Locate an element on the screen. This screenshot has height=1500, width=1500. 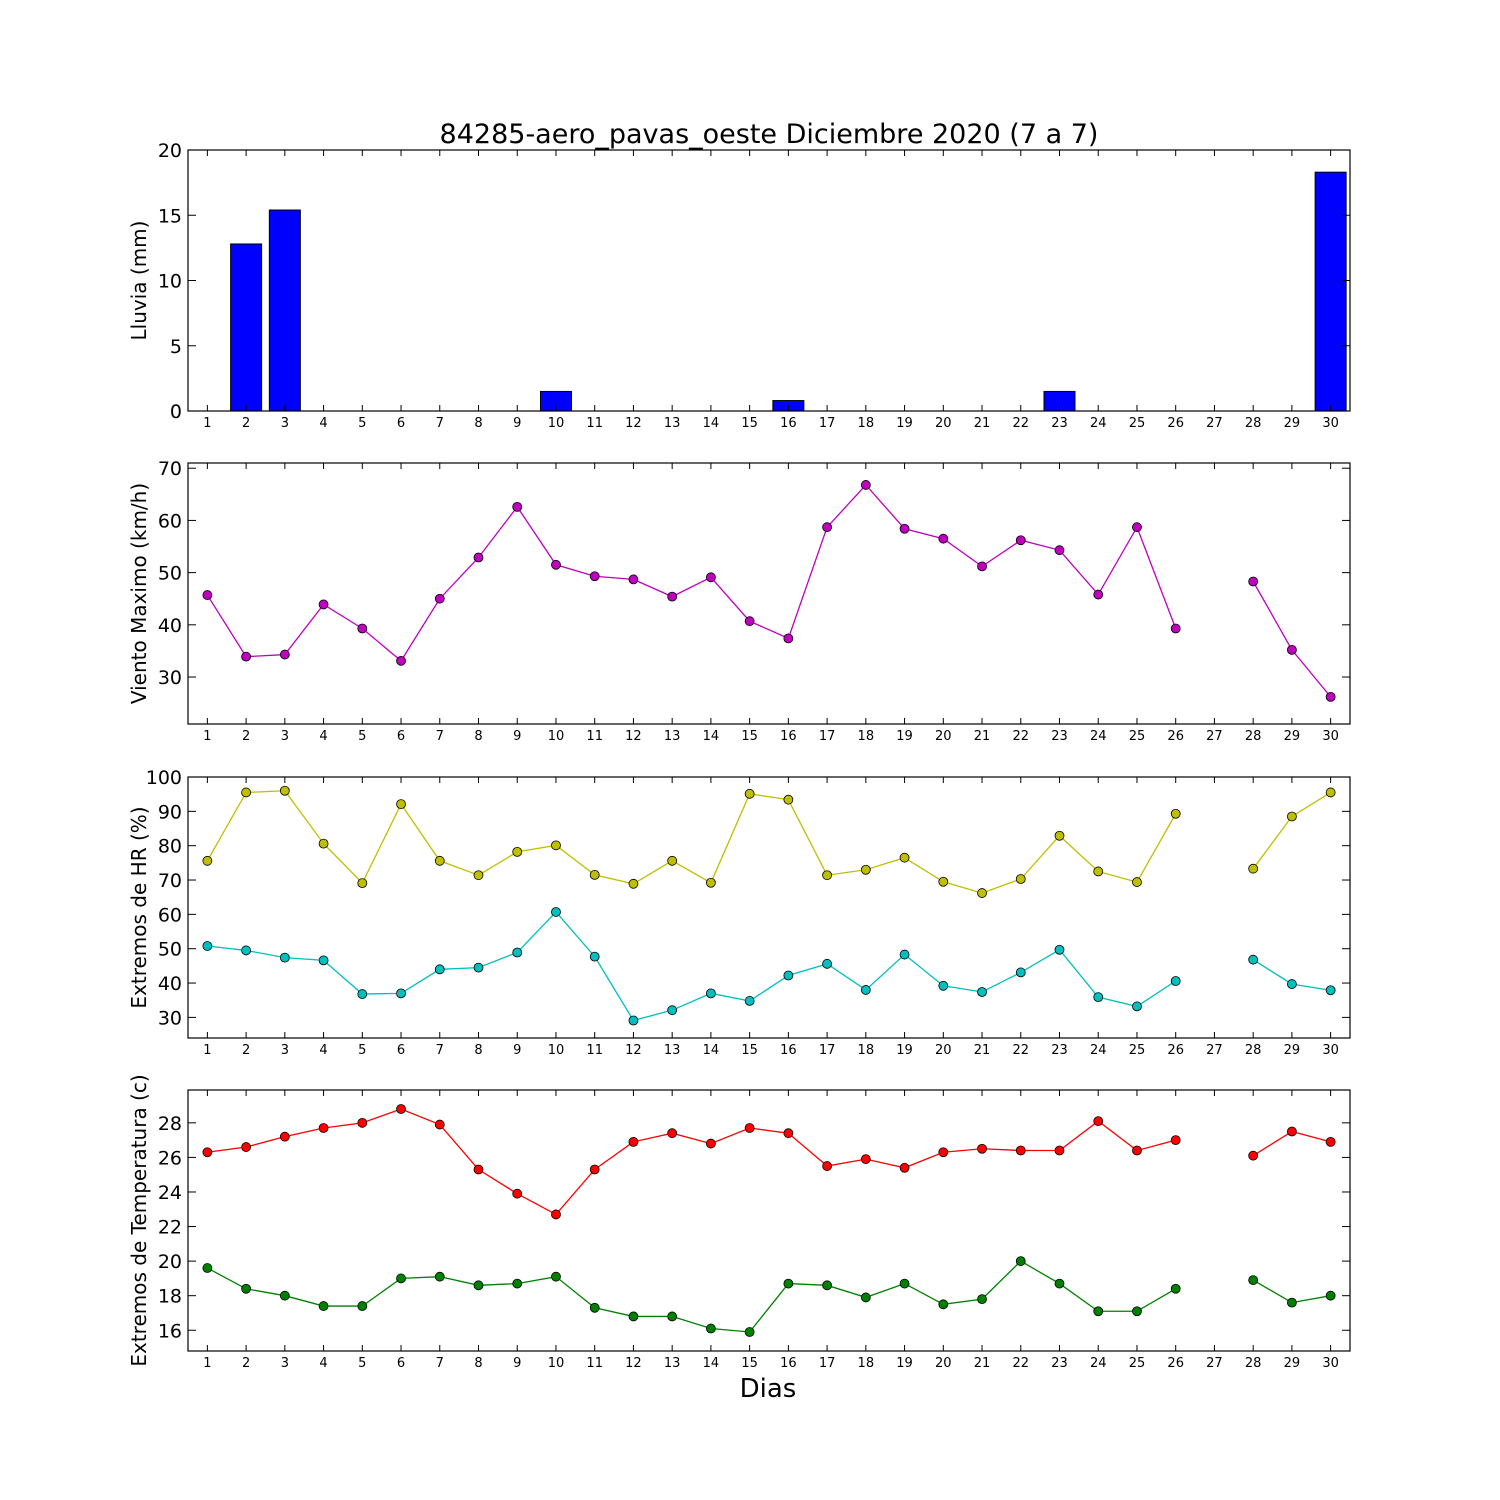
x-tick-label-13: 13 is located at coordinates (672, 1050).